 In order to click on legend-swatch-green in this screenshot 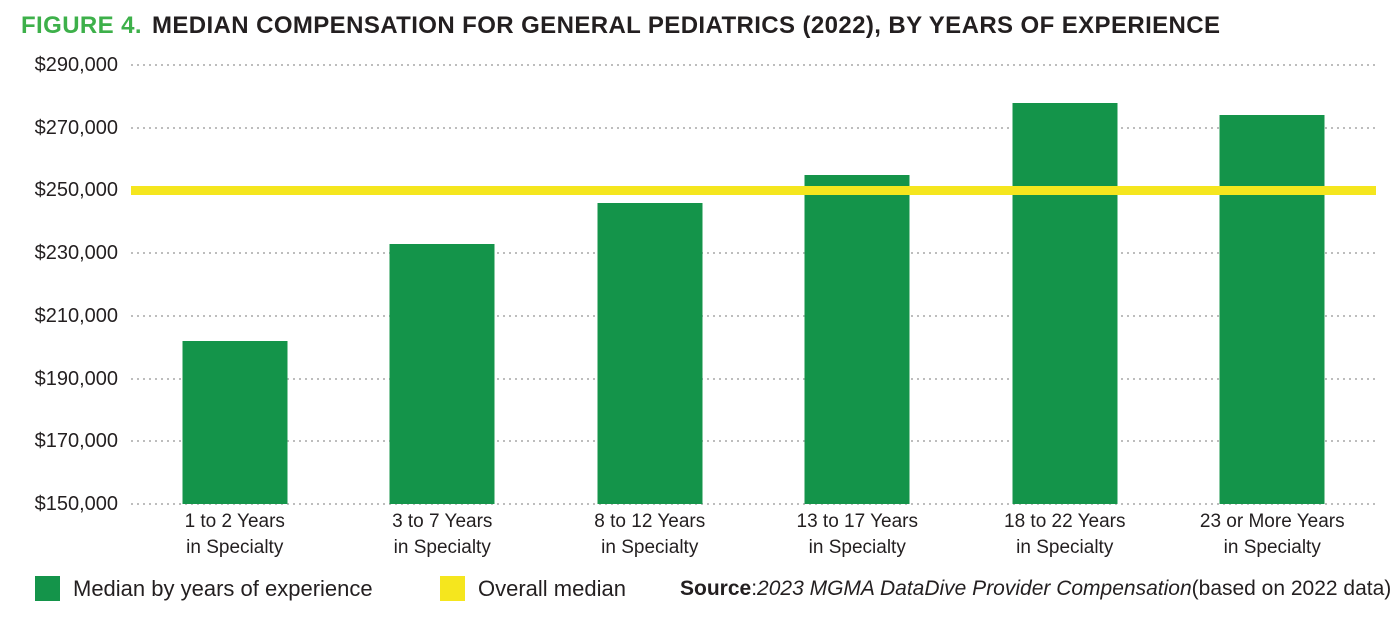, I will do `click(47, 588)`.